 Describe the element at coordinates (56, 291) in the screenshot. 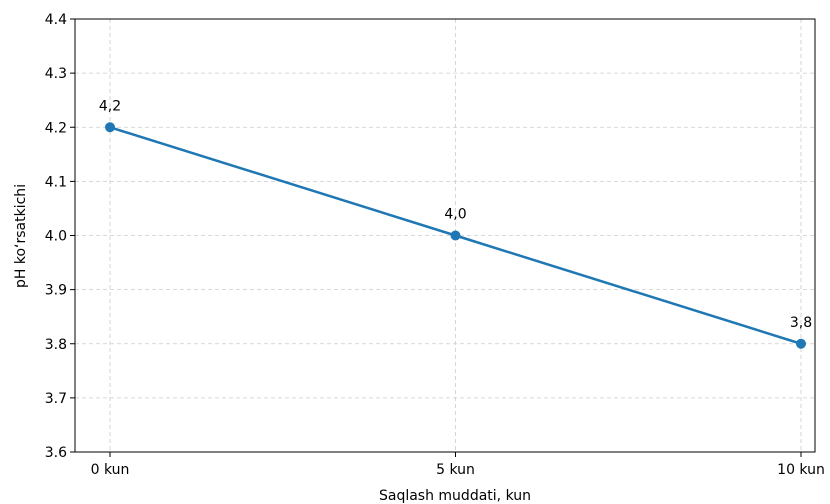

I see `y-tick-label: 3.9` at that location.